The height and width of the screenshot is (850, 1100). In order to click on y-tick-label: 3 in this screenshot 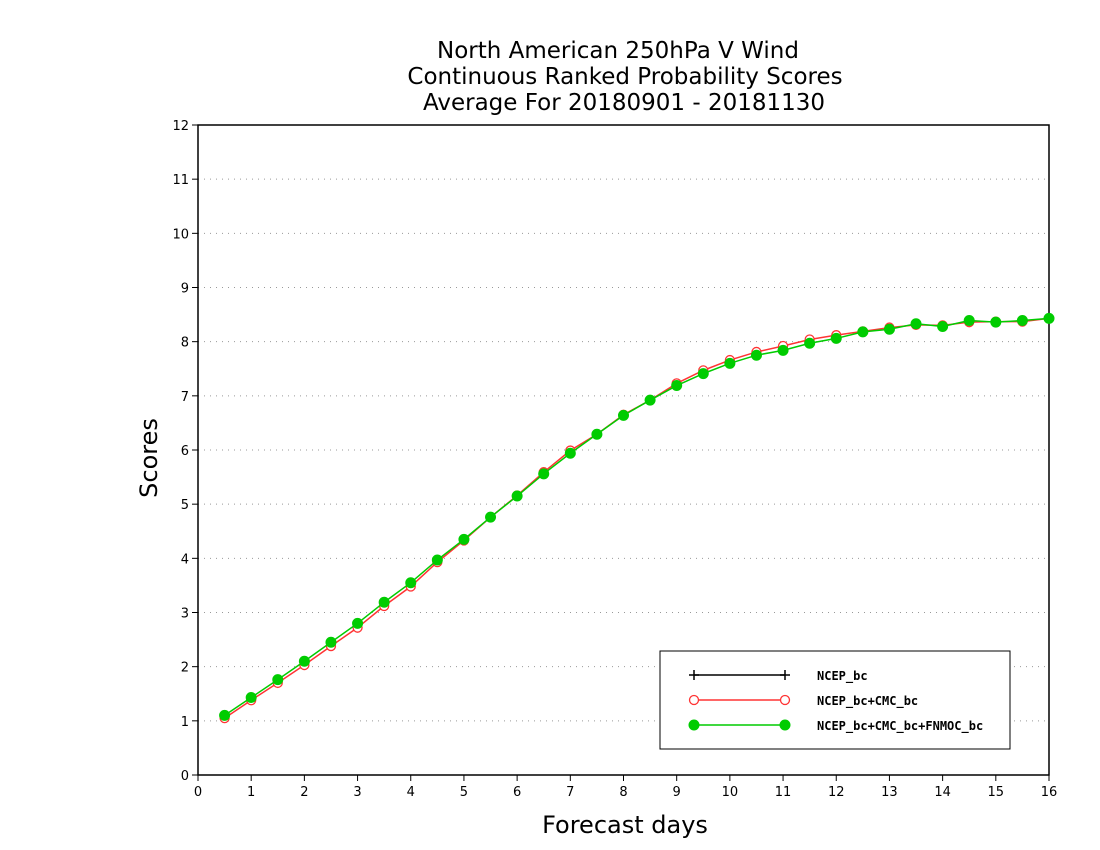, I will do `click(185, 614)`.